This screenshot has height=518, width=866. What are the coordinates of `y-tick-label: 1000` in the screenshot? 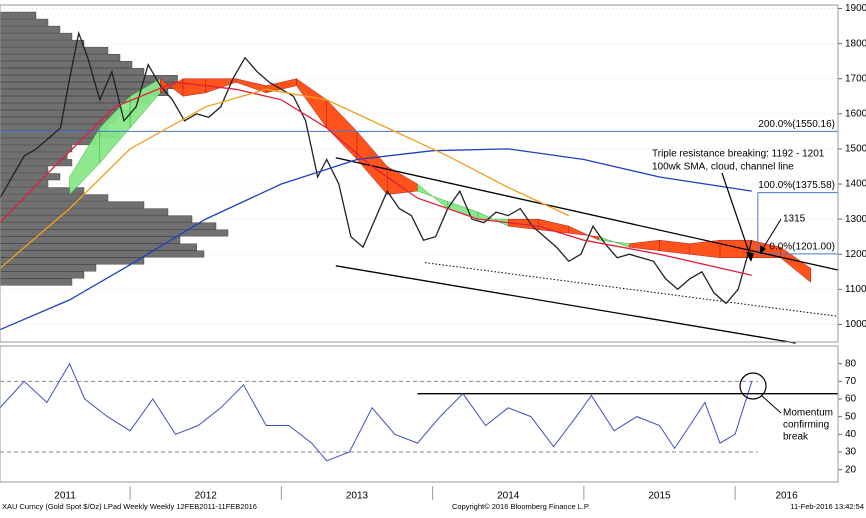 It's located at (855, 324).